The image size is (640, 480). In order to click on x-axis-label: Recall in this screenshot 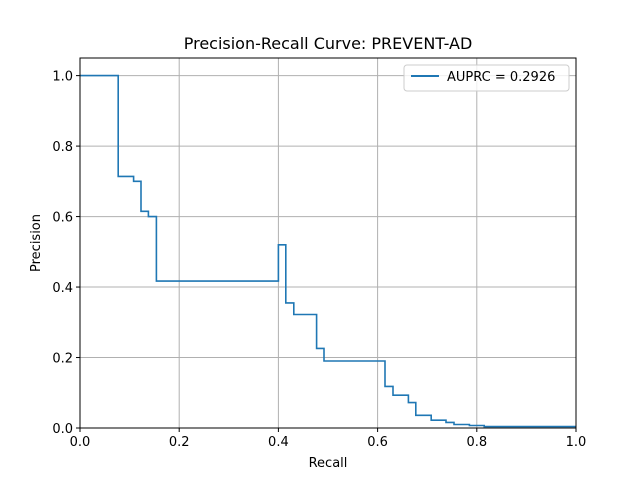, I will do `click(328, 463)`.